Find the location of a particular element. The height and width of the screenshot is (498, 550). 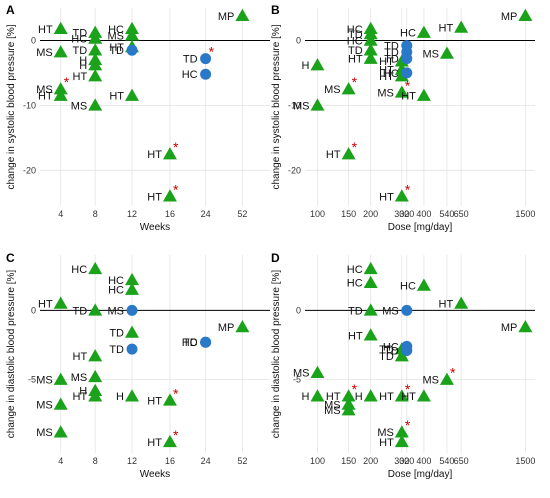

y-tick-label: -5 is located at coordinates (297, 380).